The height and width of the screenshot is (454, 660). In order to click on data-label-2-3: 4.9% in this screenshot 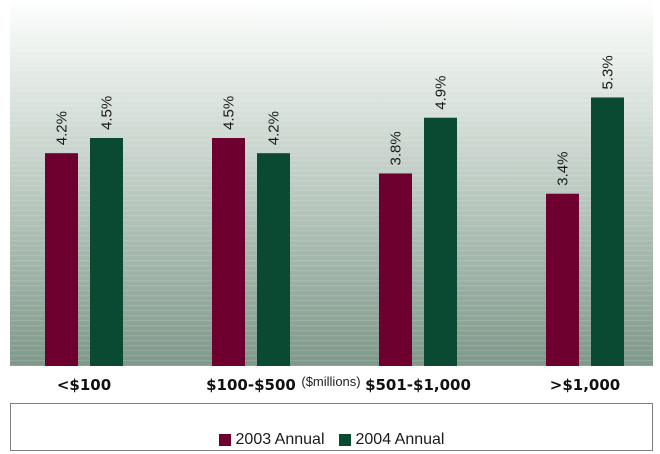, I will do `click(441, 93)`.